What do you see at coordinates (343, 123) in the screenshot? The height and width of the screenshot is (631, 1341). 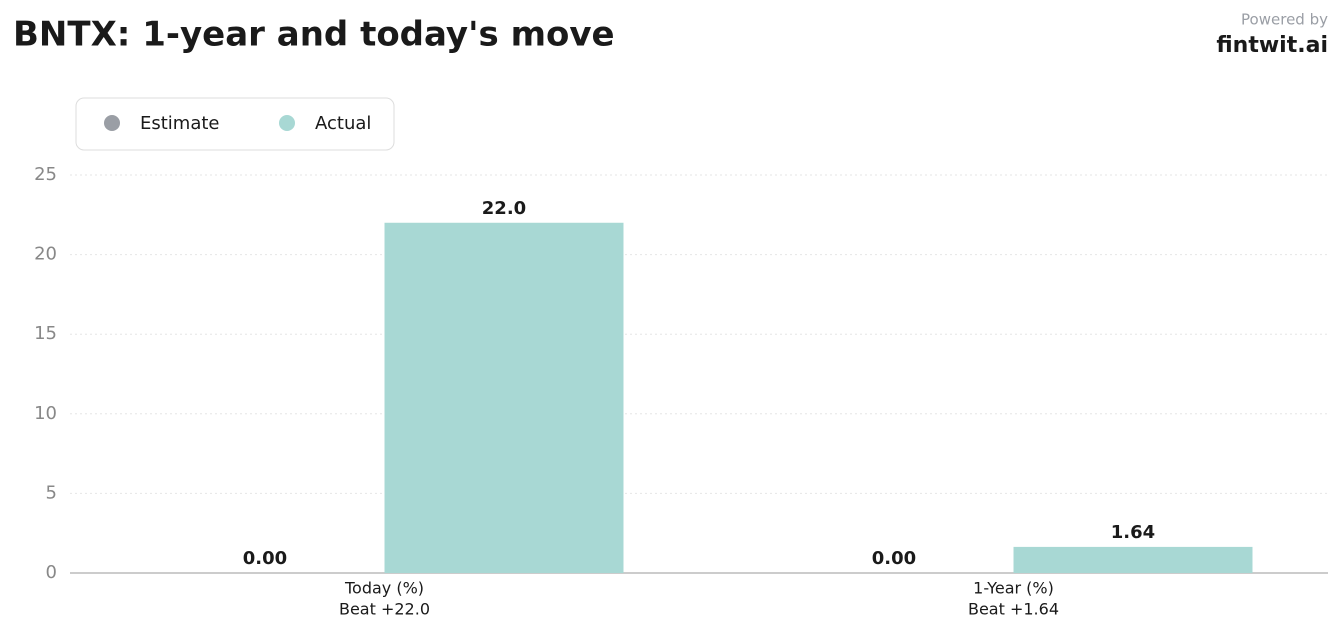 I see `legend-label: Actual` at bounding box center [343, 123].